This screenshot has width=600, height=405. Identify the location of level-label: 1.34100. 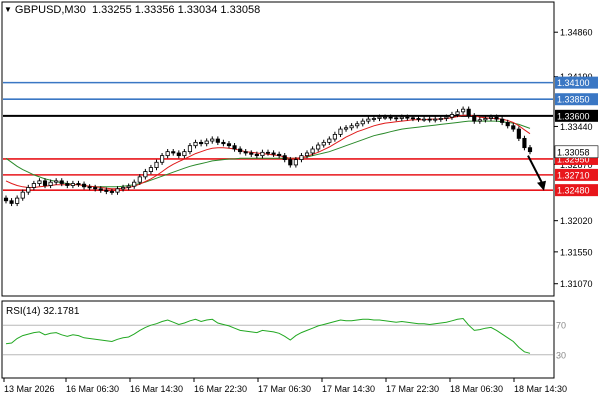
(573, 83).